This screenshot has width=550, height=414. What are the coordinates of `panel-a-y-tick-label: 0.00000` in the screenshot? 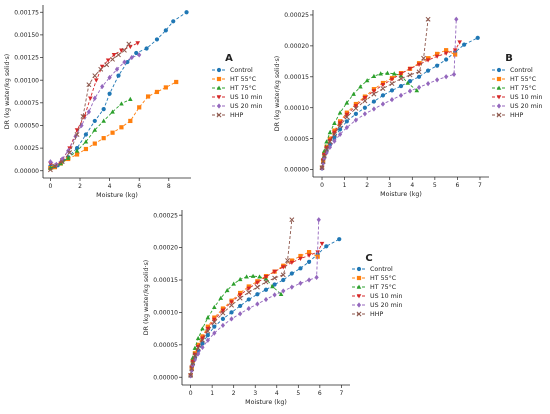 It's located at (26, 171).